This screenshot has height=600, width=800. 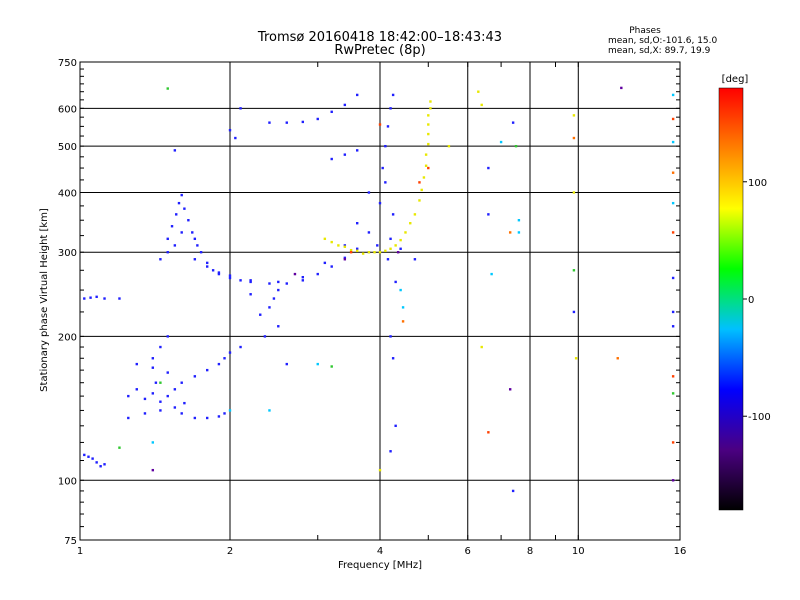 I want to click on x-axis-label: Frequency [MHz], so click(x=380, y=565).